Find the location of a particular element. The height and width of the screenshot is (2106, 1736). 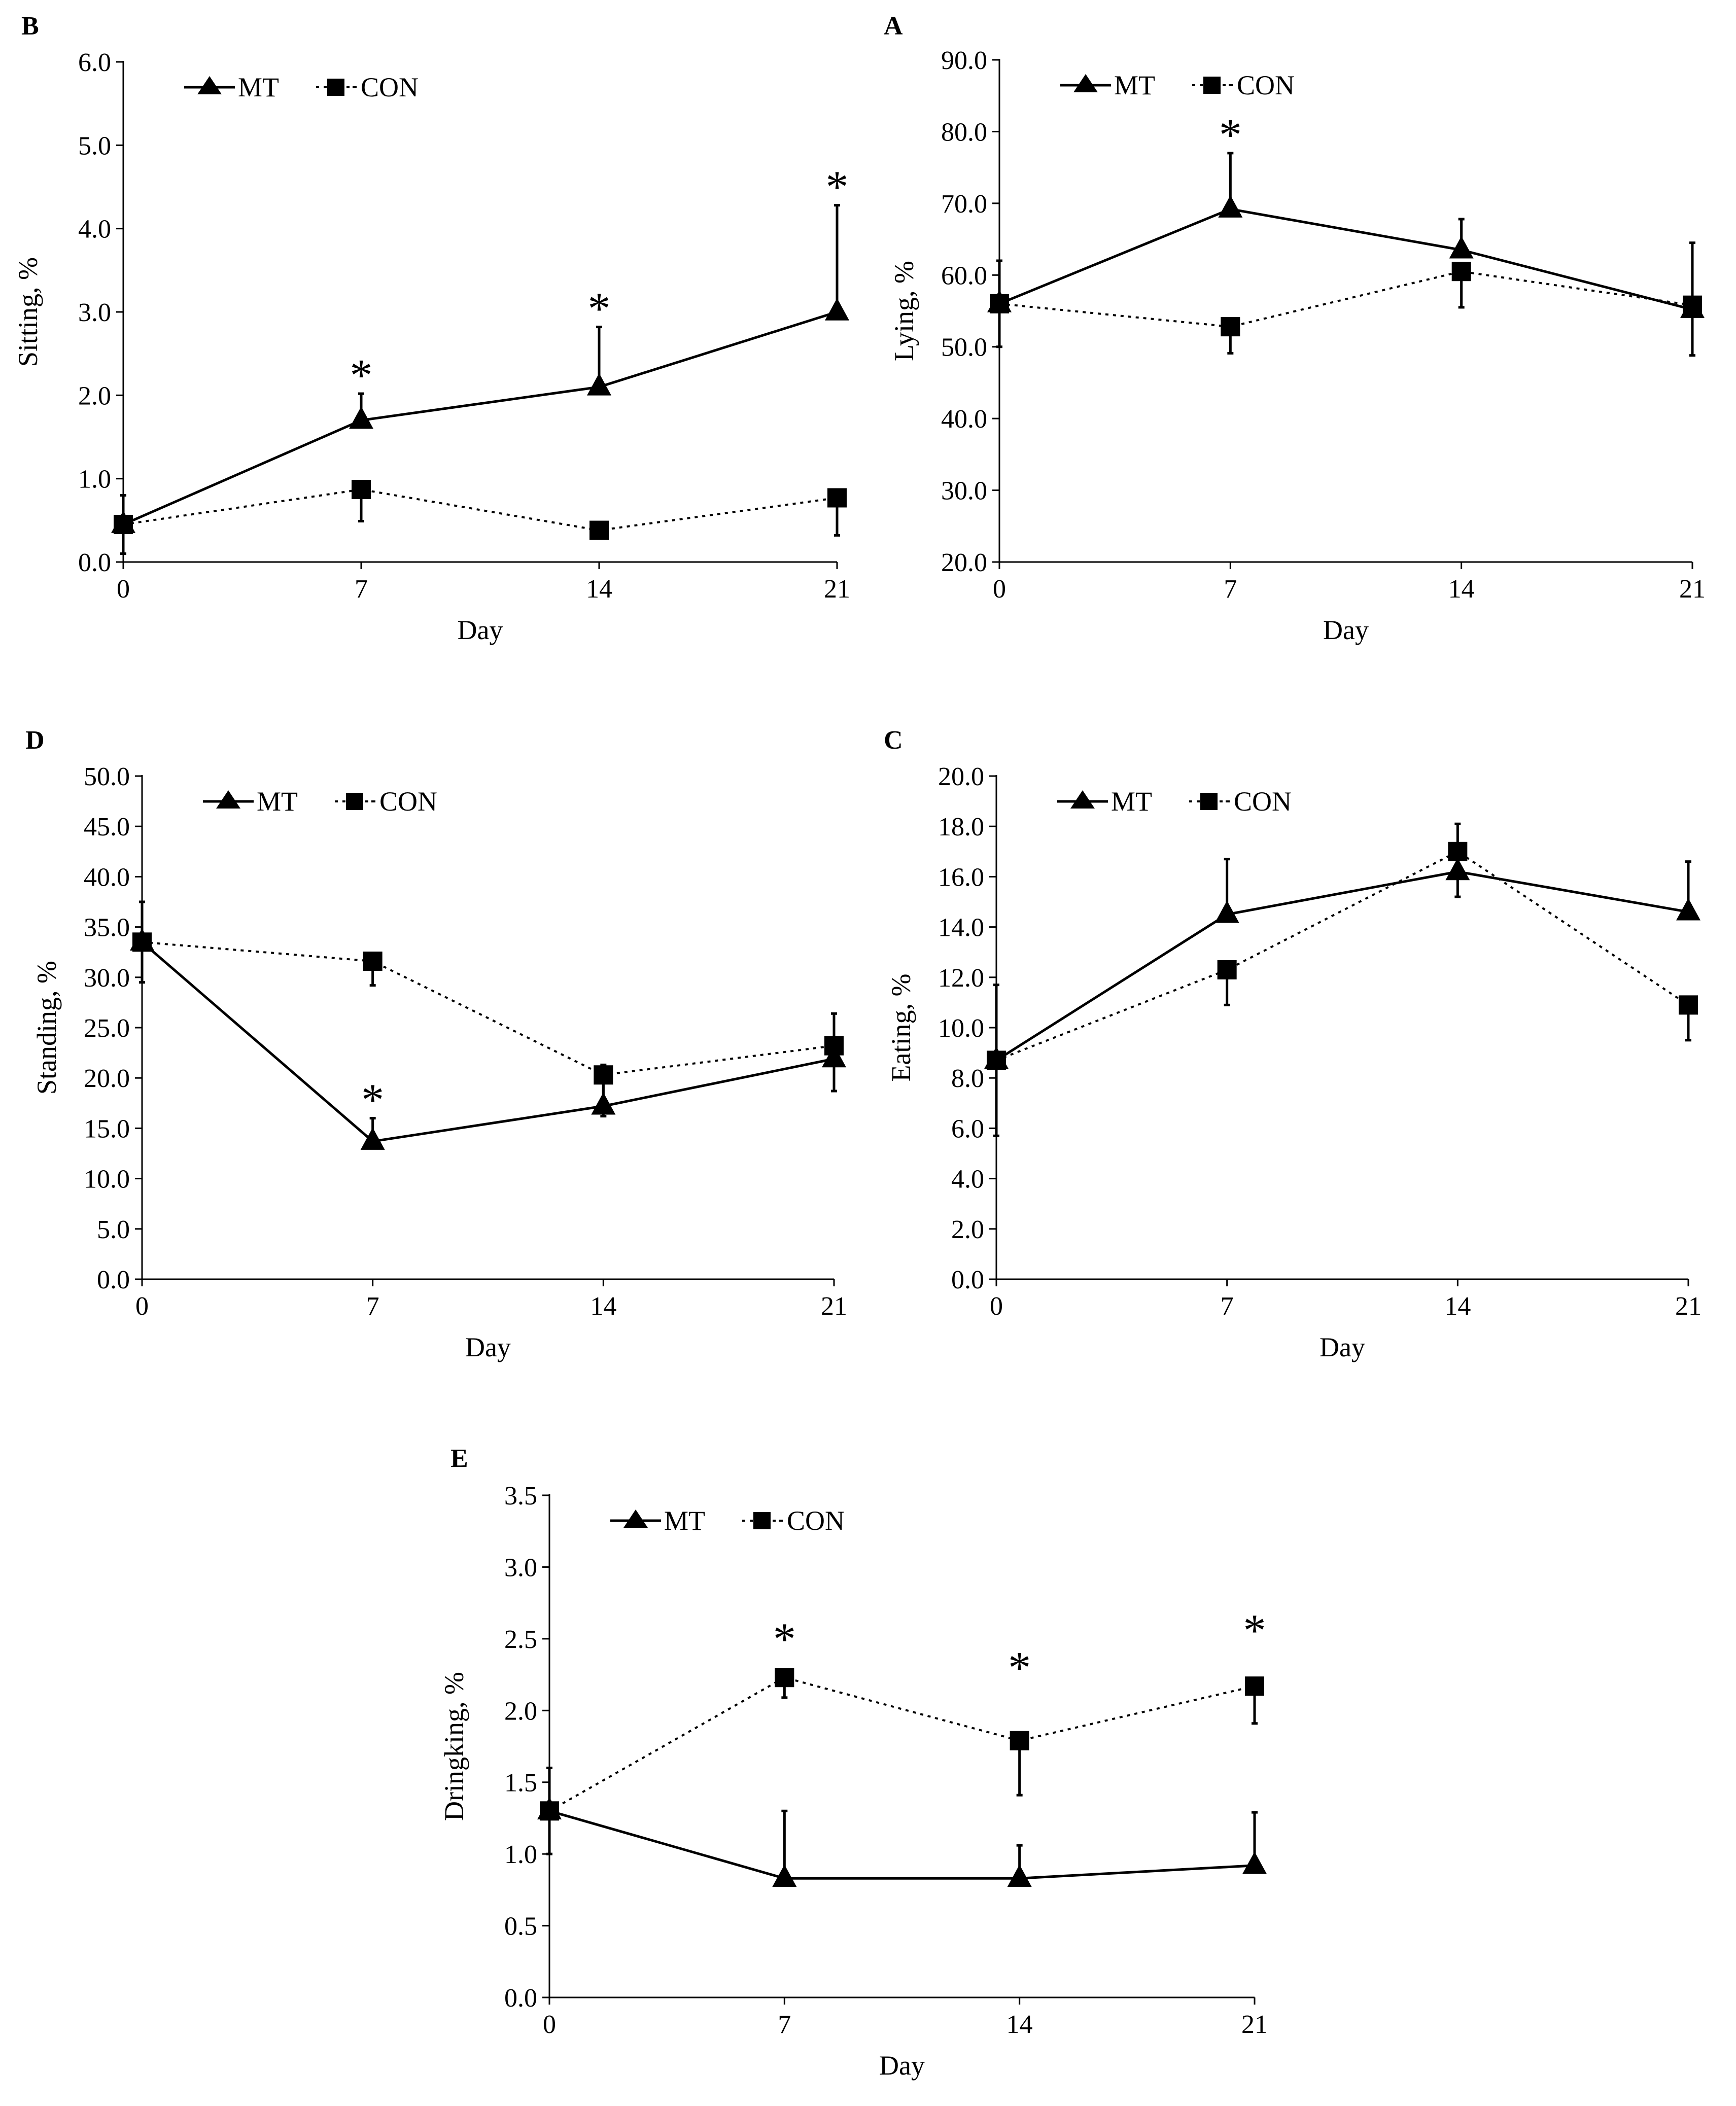

y-tick-label: 1.0 is located at coordinates (94, 480).